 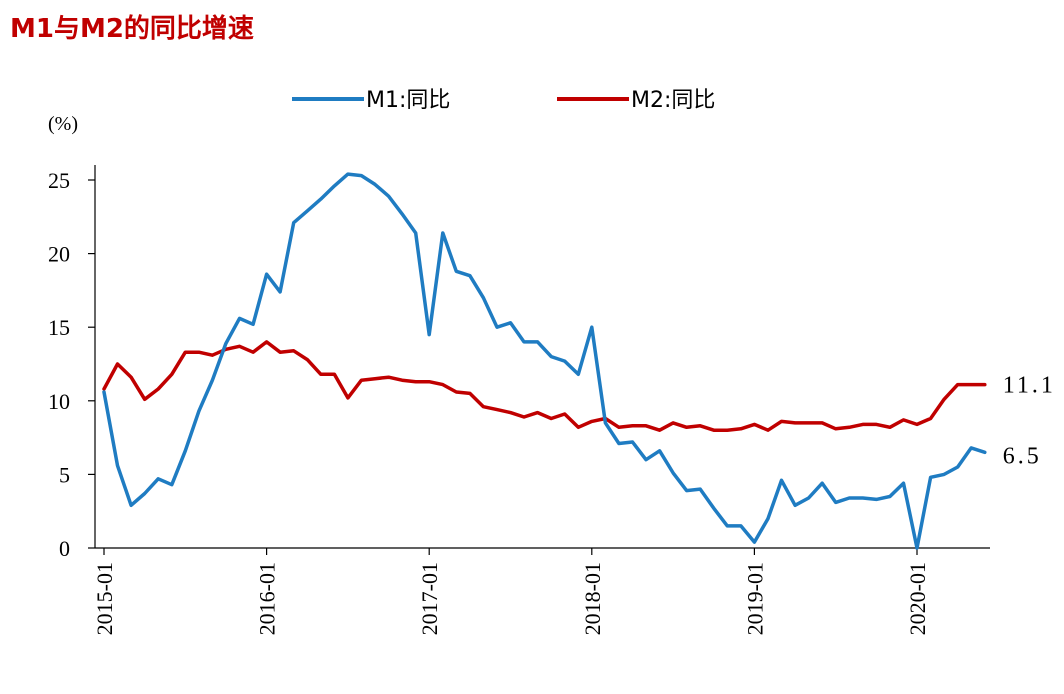 I want to click on end-label-m1: 6.5, so click(x=1022, y=456).